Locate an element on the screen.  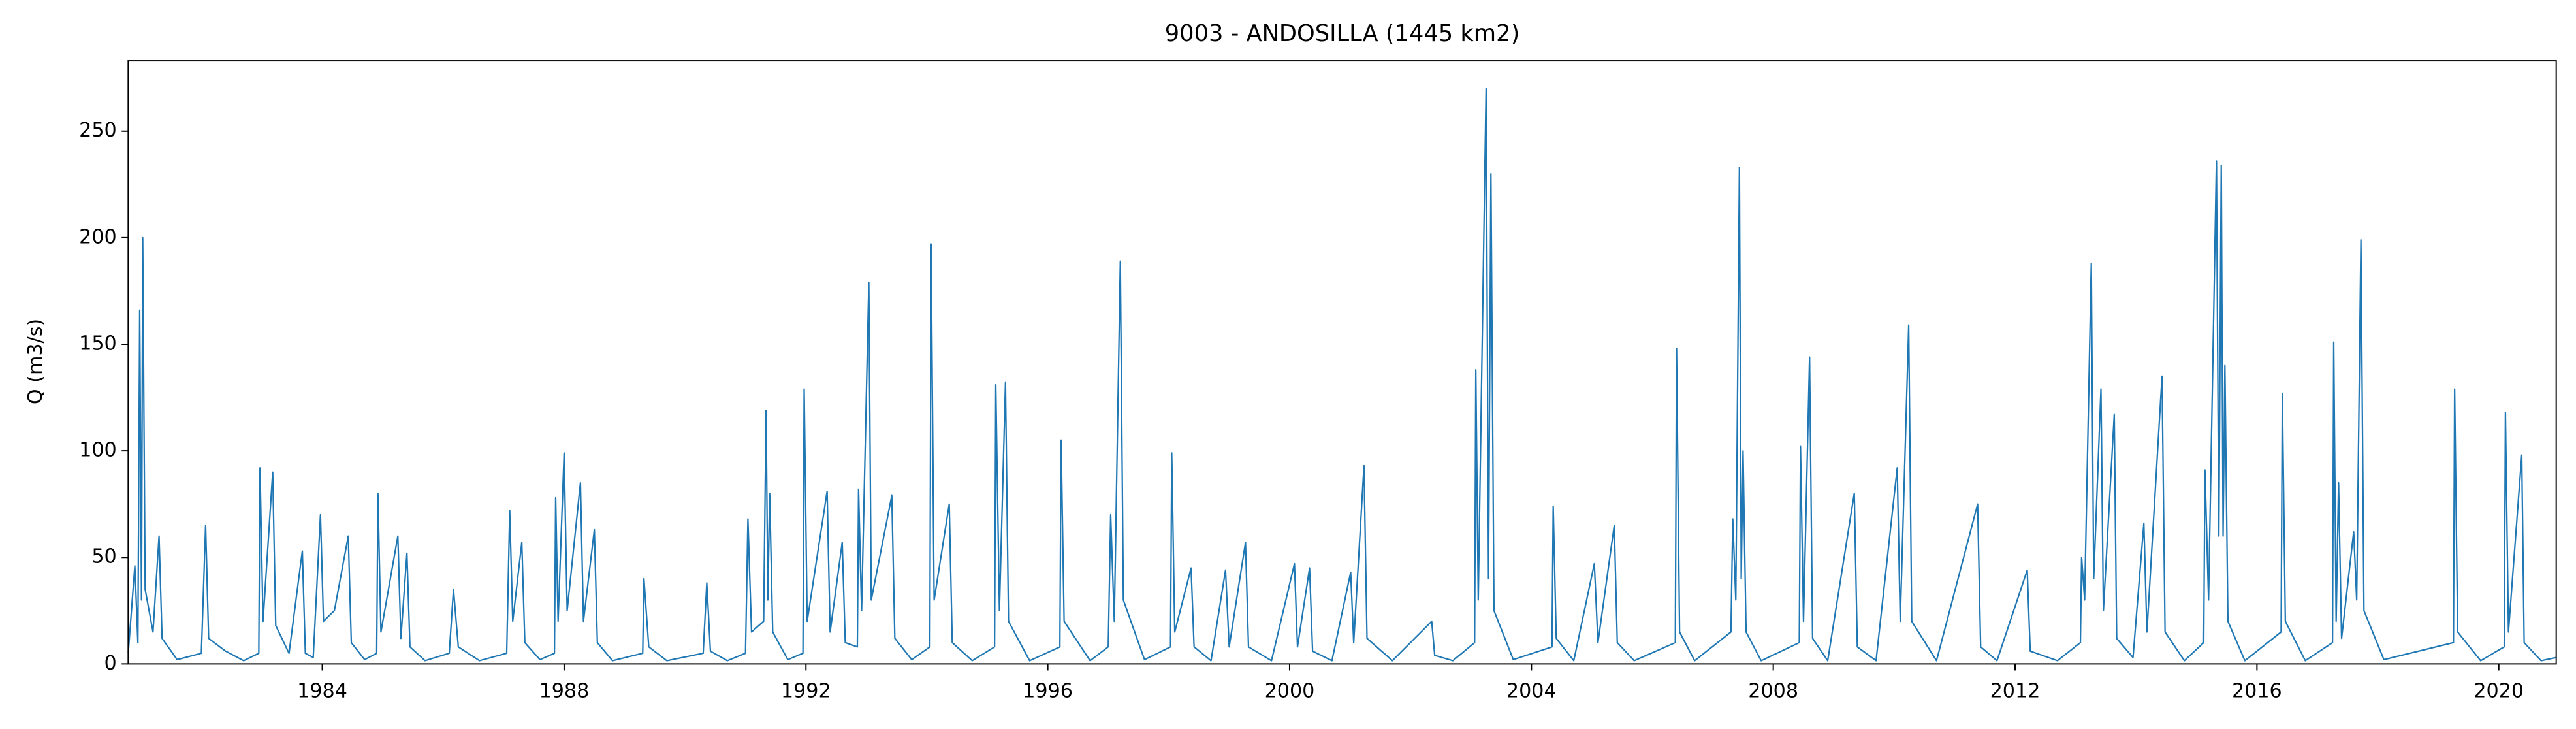
x-tick-label: 1992 is located at coordinates (806, 691).